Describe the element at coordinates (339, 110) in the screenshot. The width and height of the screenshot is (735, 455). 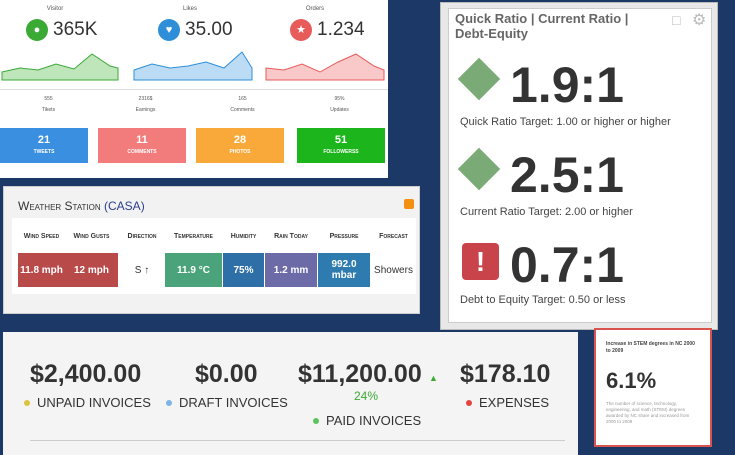
I see `counter-label: Updates` at that location.